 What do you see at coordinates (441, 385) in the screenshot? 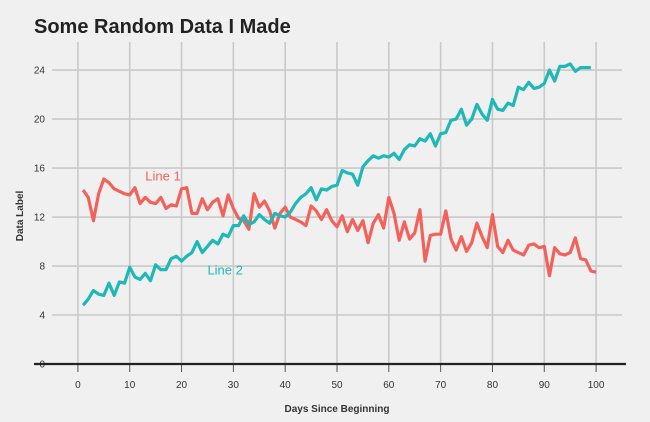
I see `x-tick-label: 70` at bounding box center [441, 385].